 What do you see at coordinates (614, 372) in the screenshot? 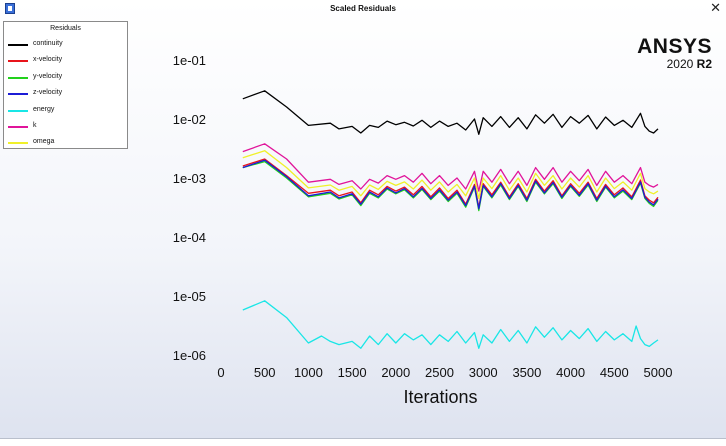
I see `x-tick-label: 4500` at bounding box center [614, 372].